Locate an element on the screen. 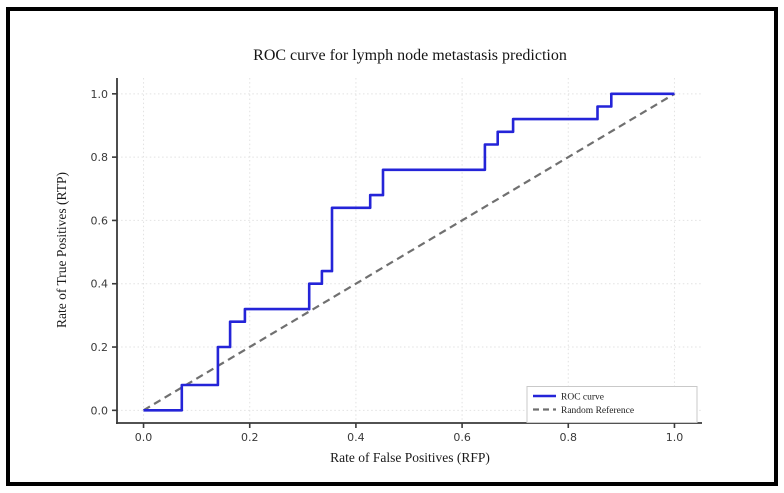 The width and height of the screenshot is (784, 493). x-tick-label: 1.0 is located at coordinates (675, 437).